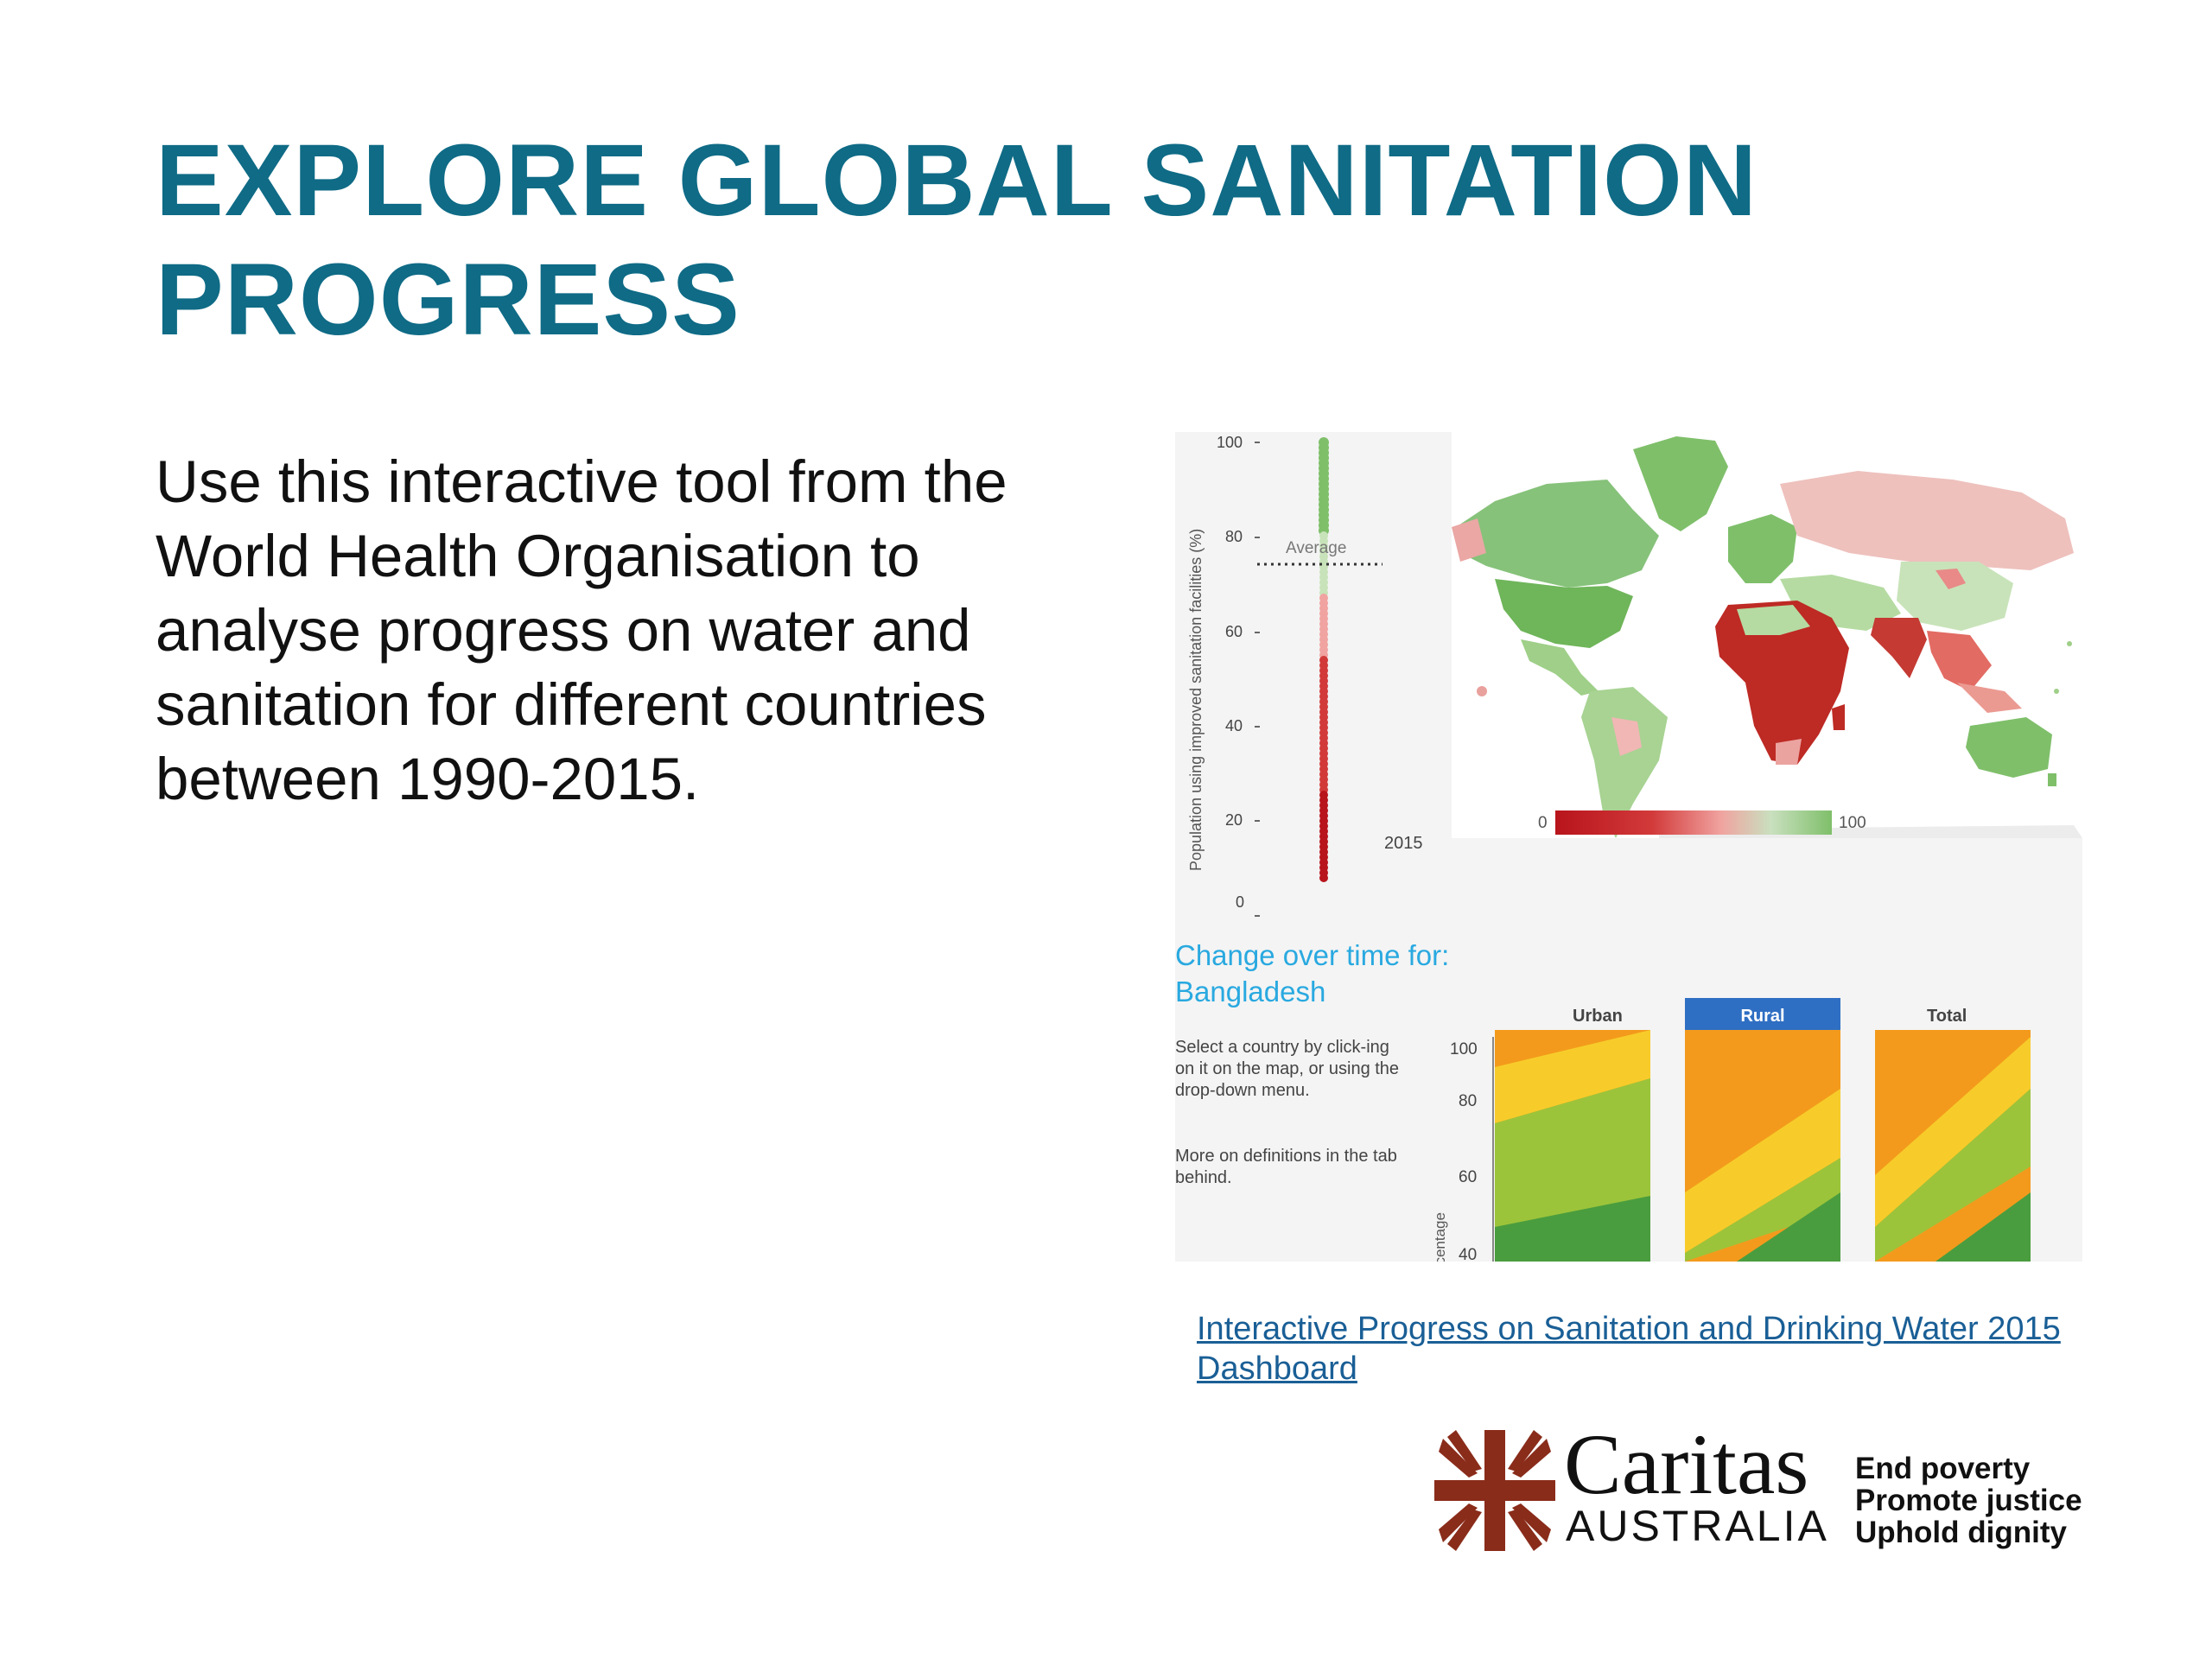 The width and height of the screenshot is (2212, 1659). I want to click on change-over-time-title: Change over time for: Bangladesh, so click(1330, 974).